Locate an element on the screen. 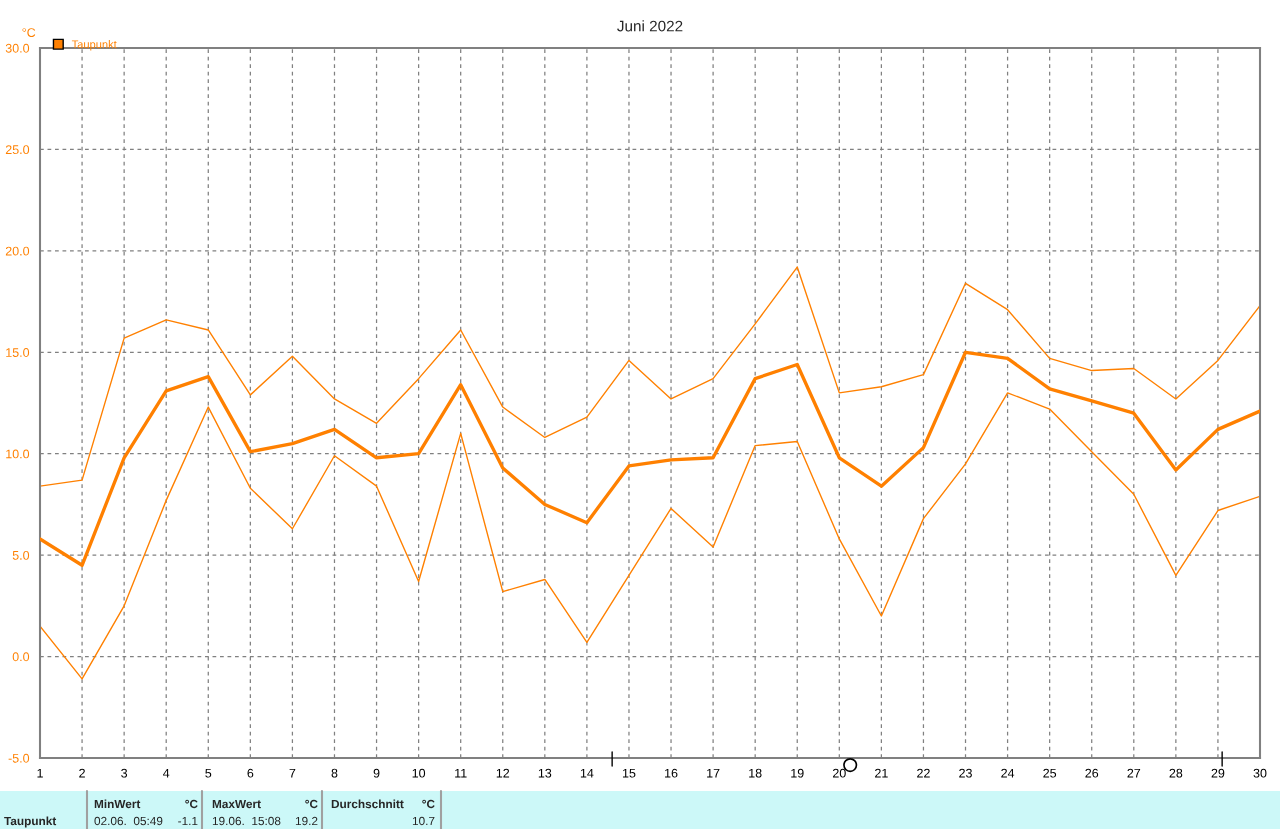 Image resolution: width=1280 pixels, height=829 pixels. legend-label: Taupunkt is located at coordinates (94, 45).